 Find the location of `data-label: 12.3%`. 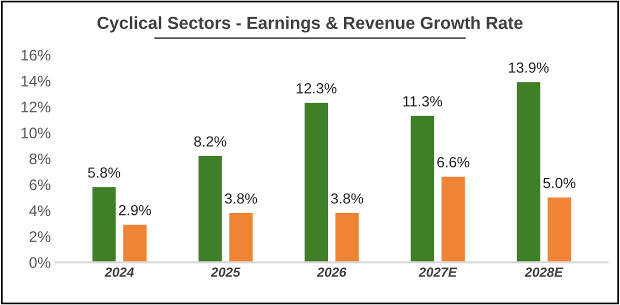

data-label: 12.3% is located at coordinates (316, 88).